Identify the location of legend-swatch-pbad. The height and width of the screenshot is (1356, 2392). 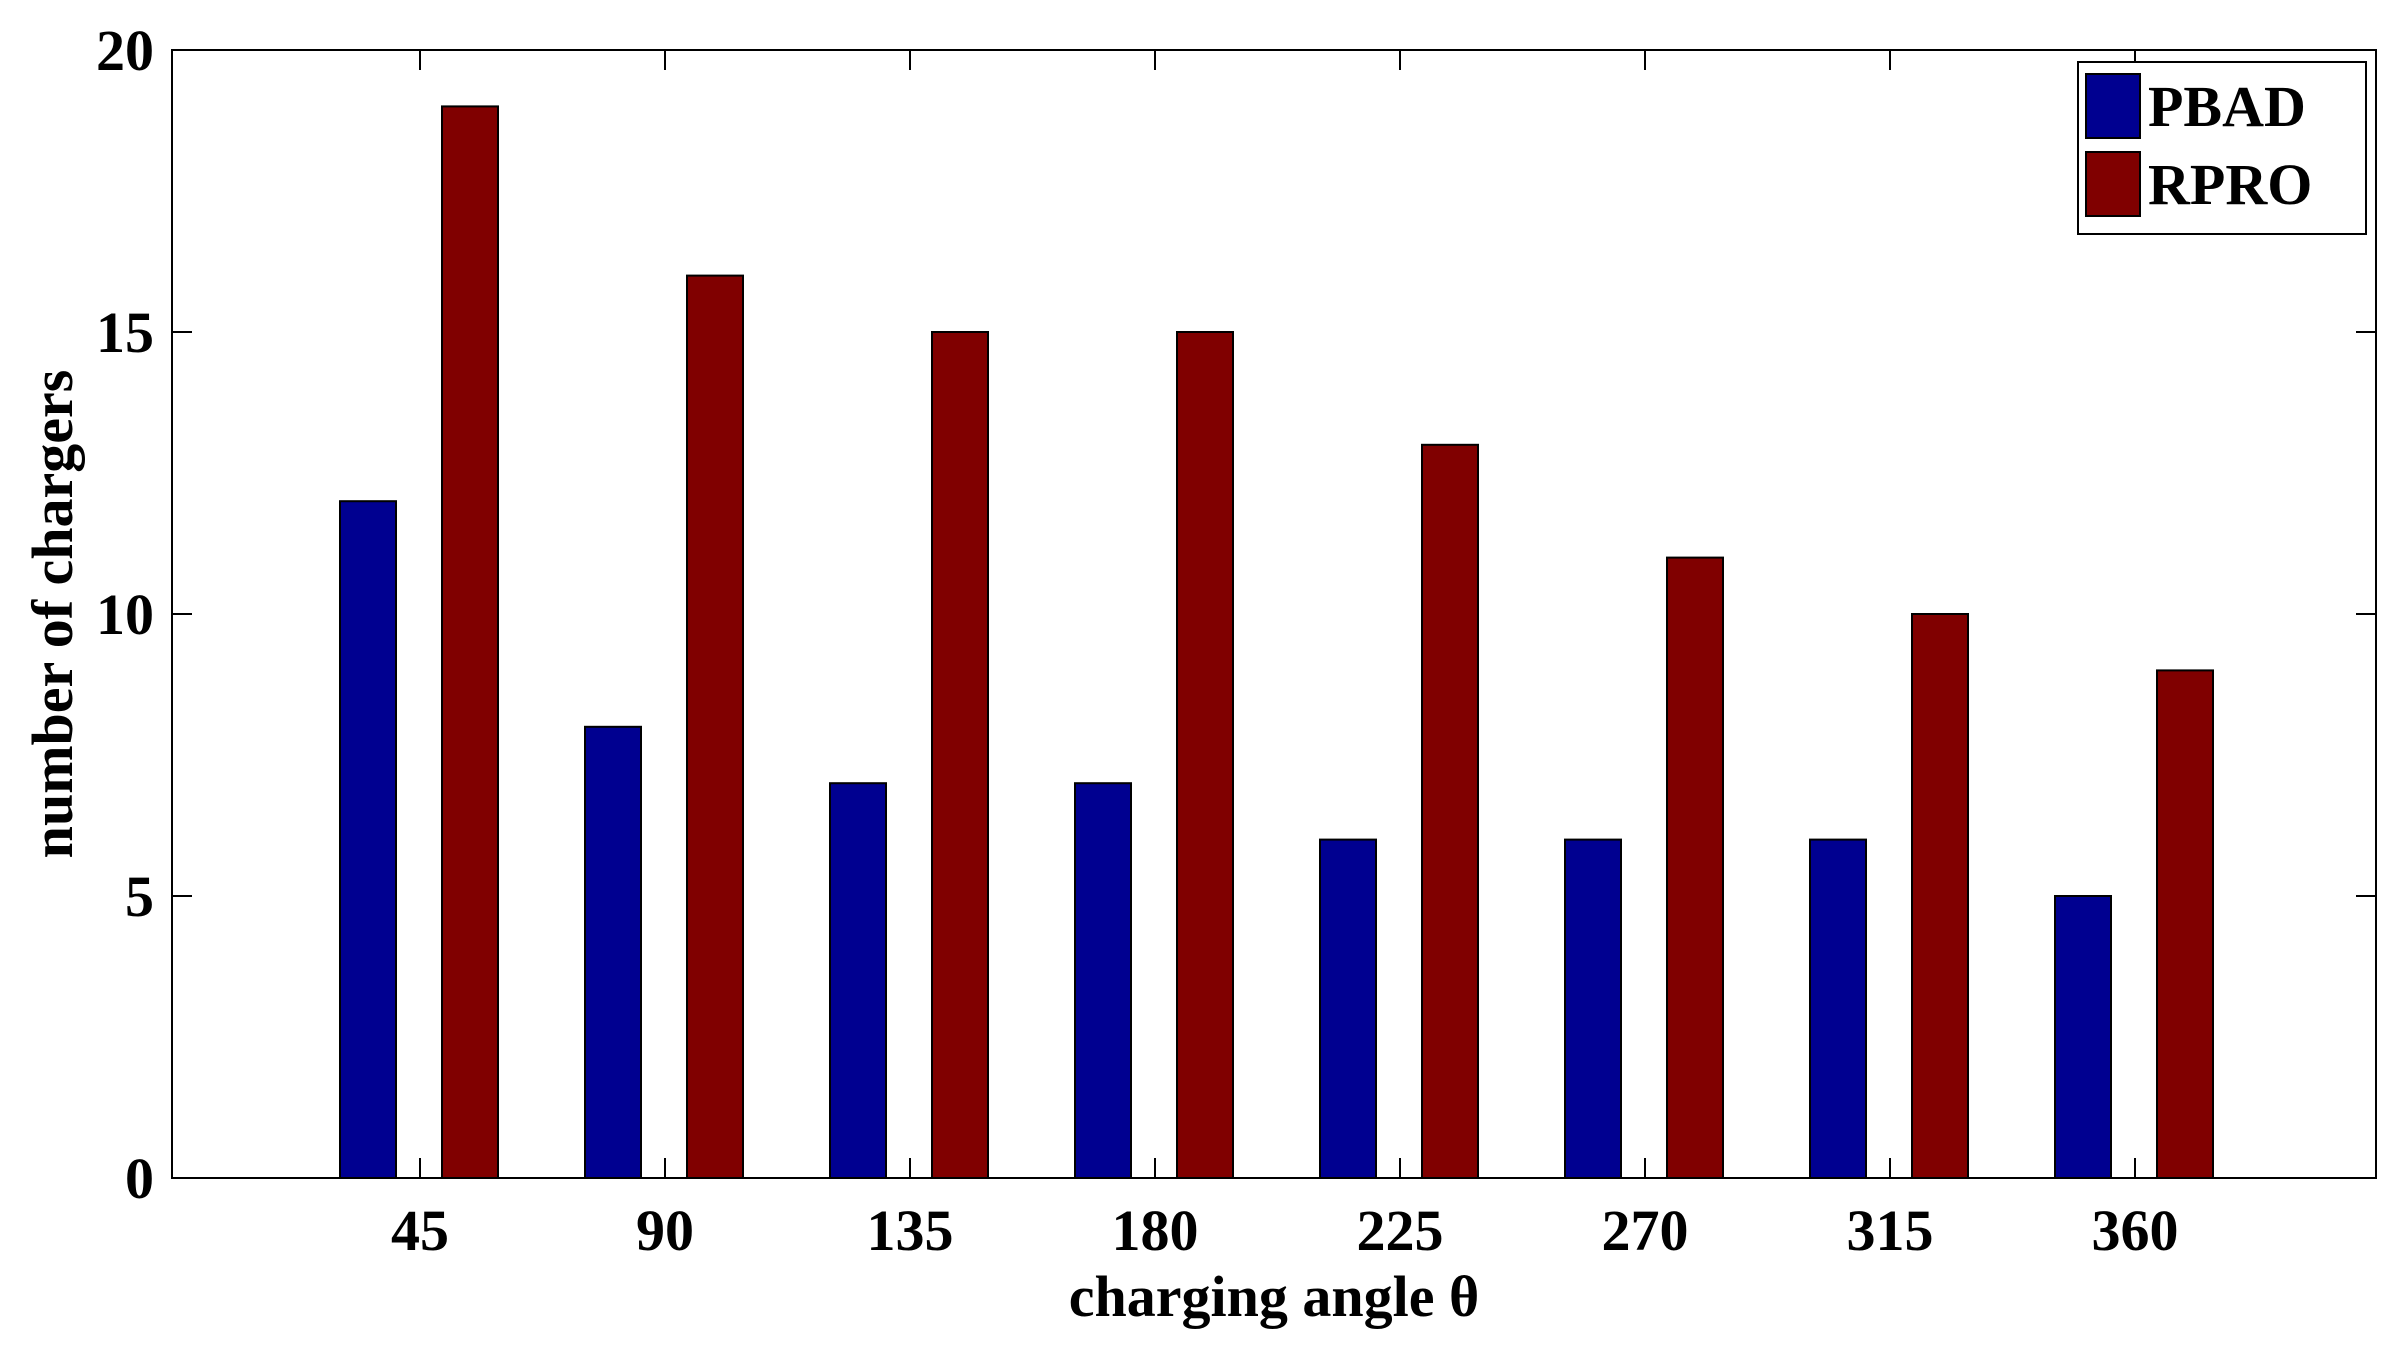
(2113, 106).